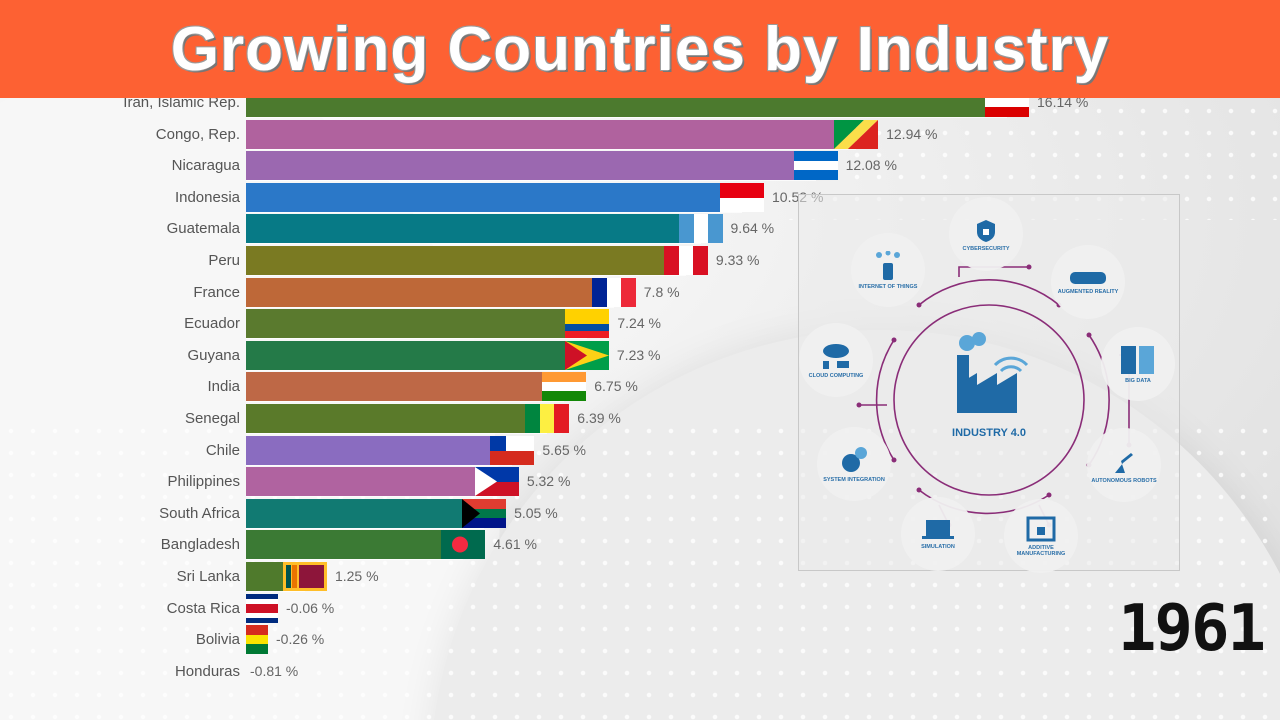 Image resolution: width=1280 pixels, height=720 pixels. I want to click on bar-row: Sri Lanka 1.25 %, so click(640, 576).